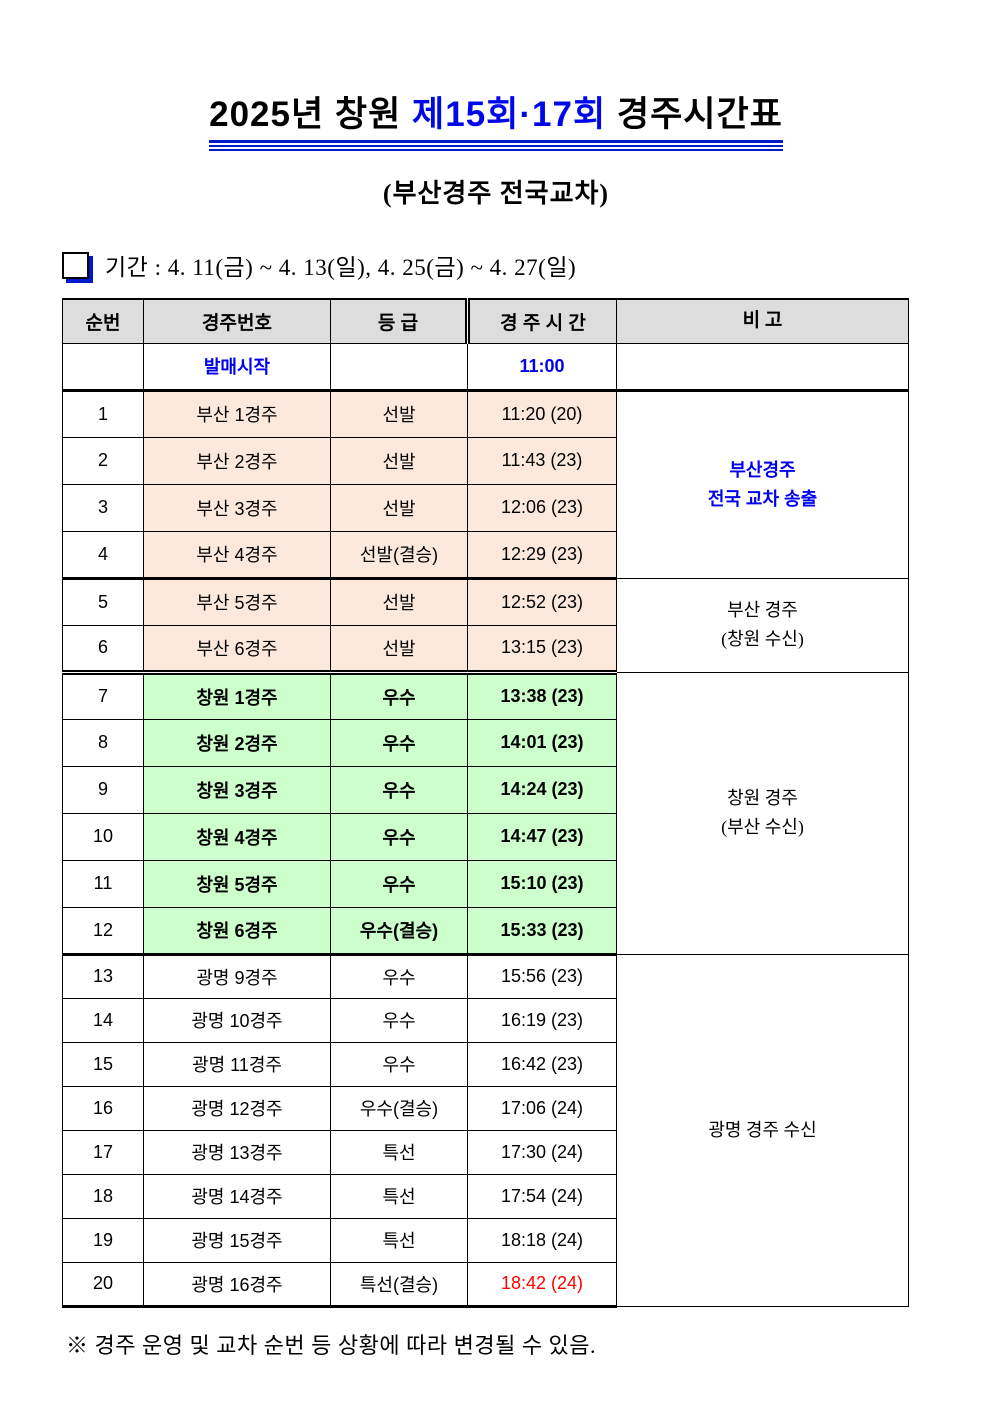  Describe the element at coordinates (237, 789) in the screenshot. I see `race-cell: 창원 3경주` at that location.